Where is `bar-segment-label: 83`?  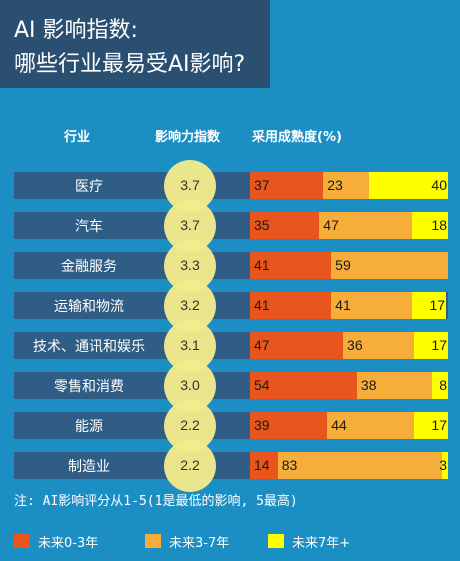 bar-segment-label: 83 is located at coordinates (289, 465).